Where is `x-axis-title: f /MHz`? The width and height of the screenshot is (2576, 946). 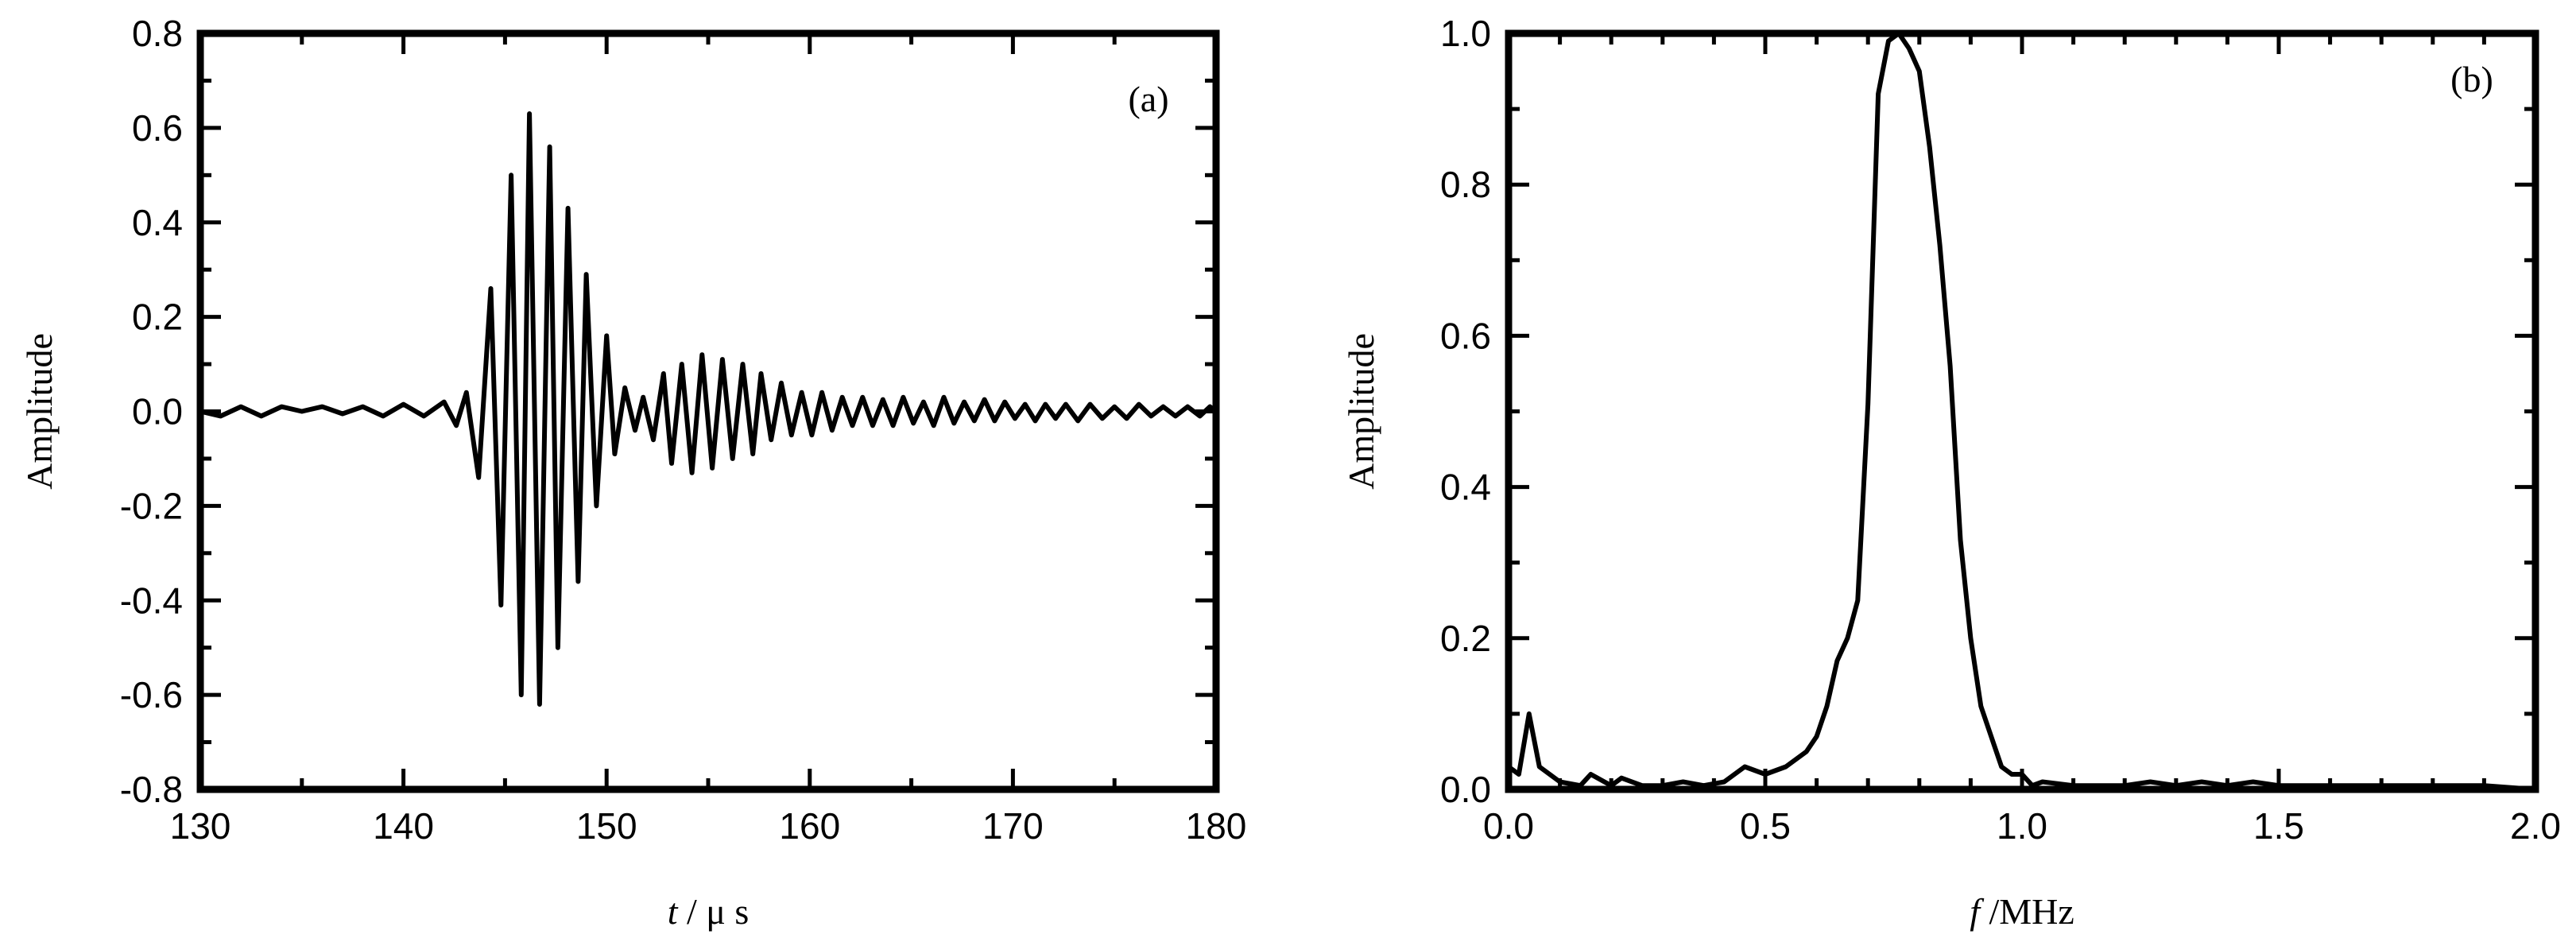
x-axis-title: f /MHz is located at coordinates (2022, 911).